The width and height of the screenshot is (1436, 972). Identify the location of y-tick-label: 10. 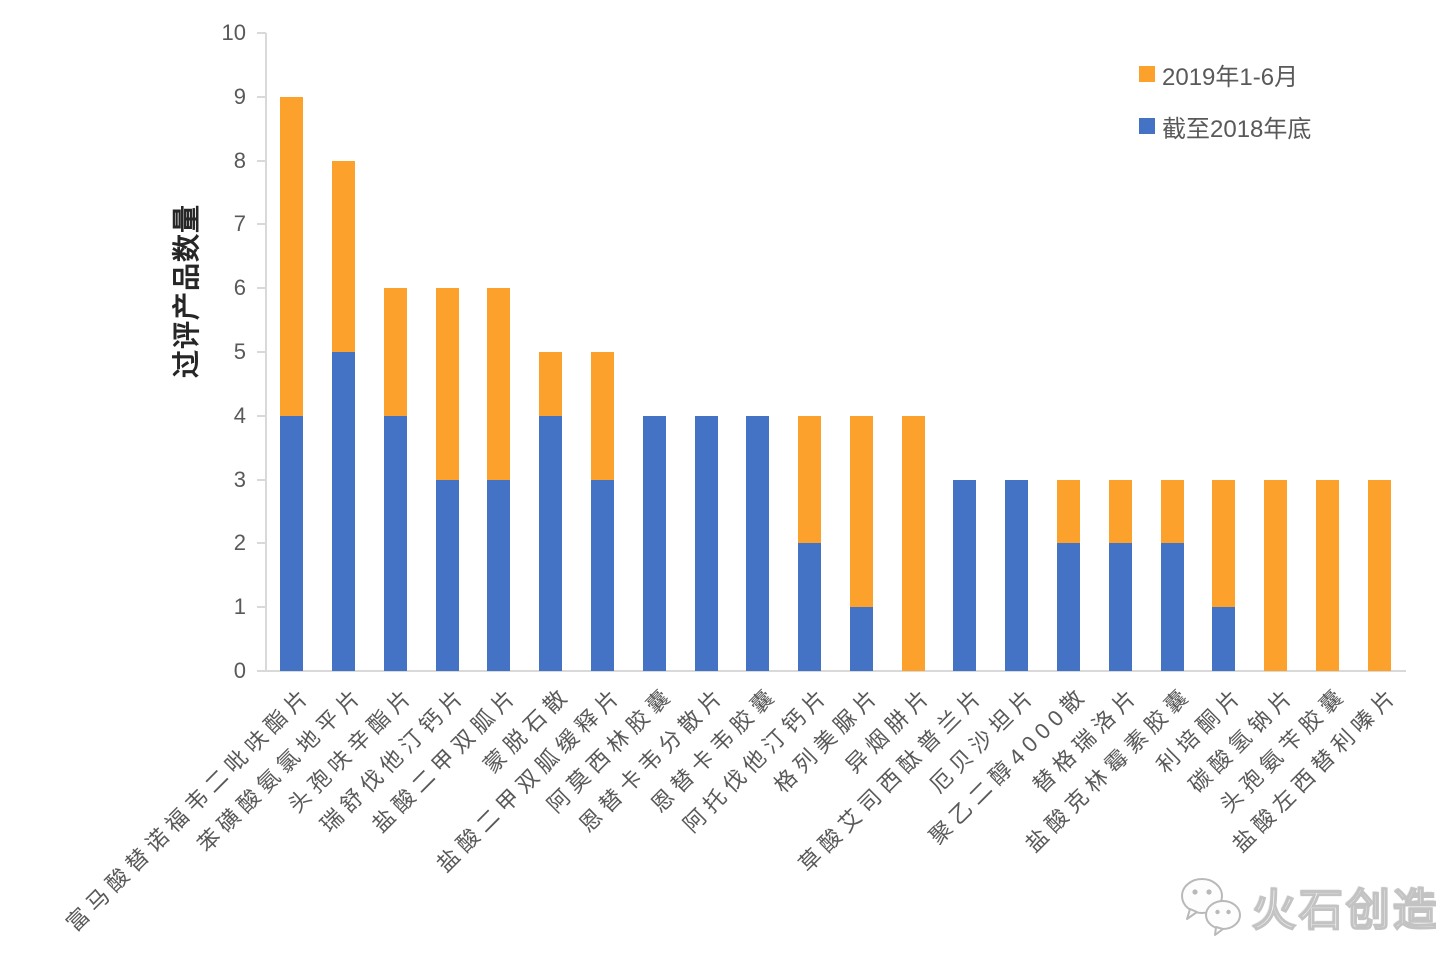
(233, 32).